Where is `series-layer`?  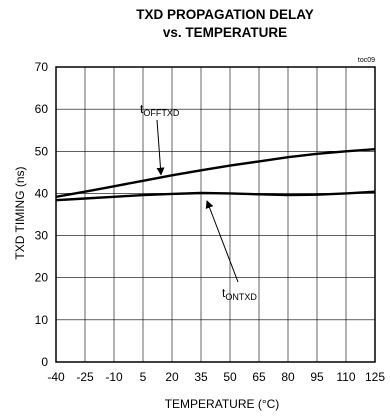 series-layer is located at coordinates (215, 175).